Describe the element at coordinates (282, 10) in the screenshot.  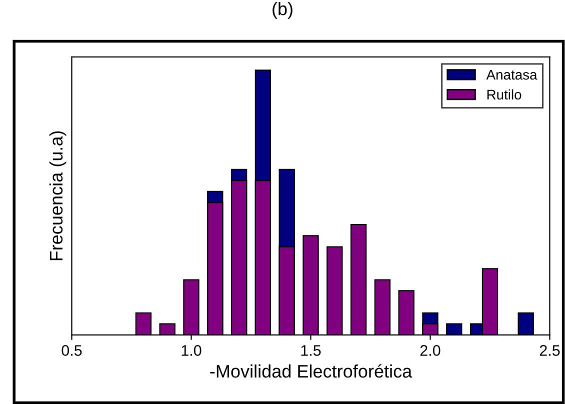
I see `chart-title: (b)` at that location.